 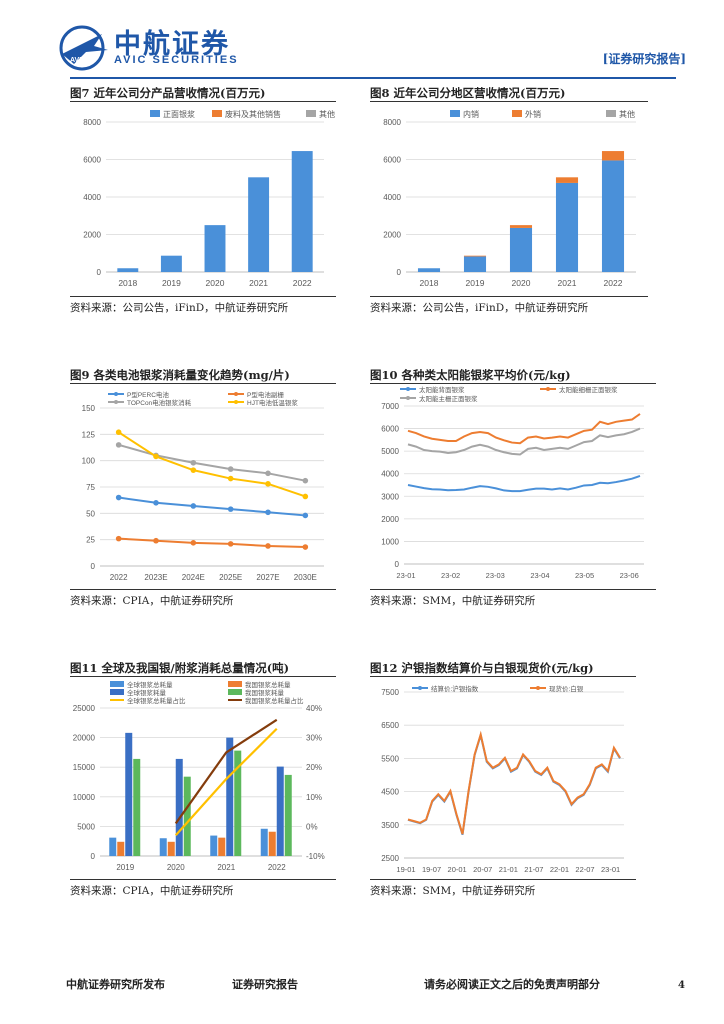 What do you see at coordinates (226, 867) in the screenshot?
I see `fig11-xtick-label: 2021` at bounding box center [226, 867].